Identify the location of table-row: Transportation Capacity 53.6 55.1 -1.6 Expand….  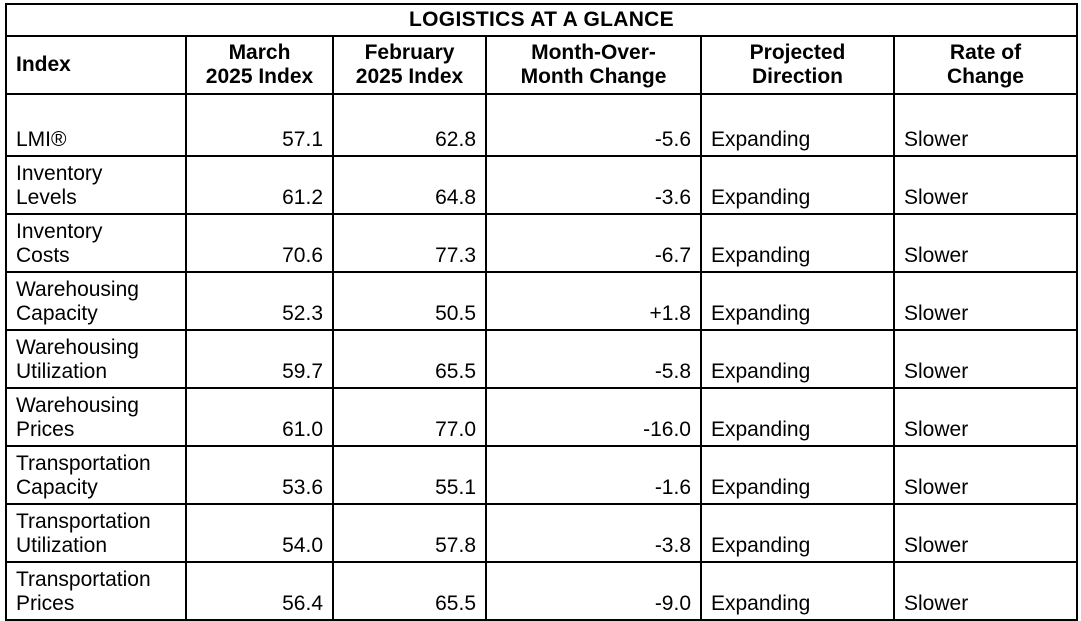
(541, 475).